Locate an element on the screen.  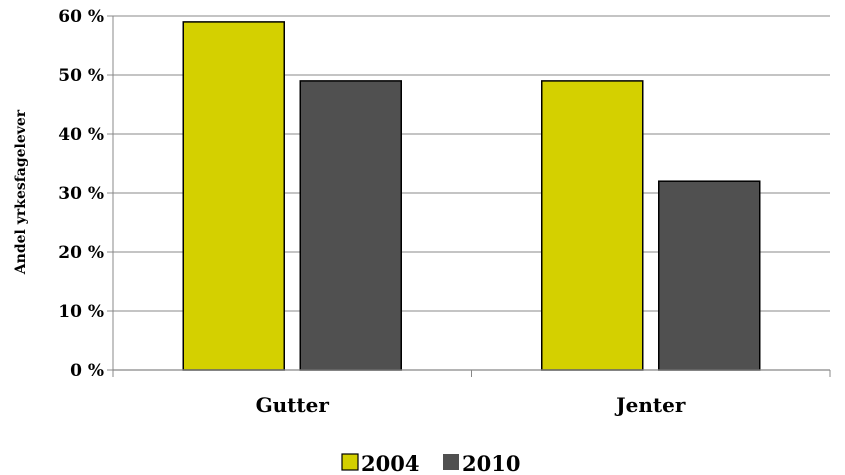
category-label-gutter: Gutter is located at coordinates (293, 405).